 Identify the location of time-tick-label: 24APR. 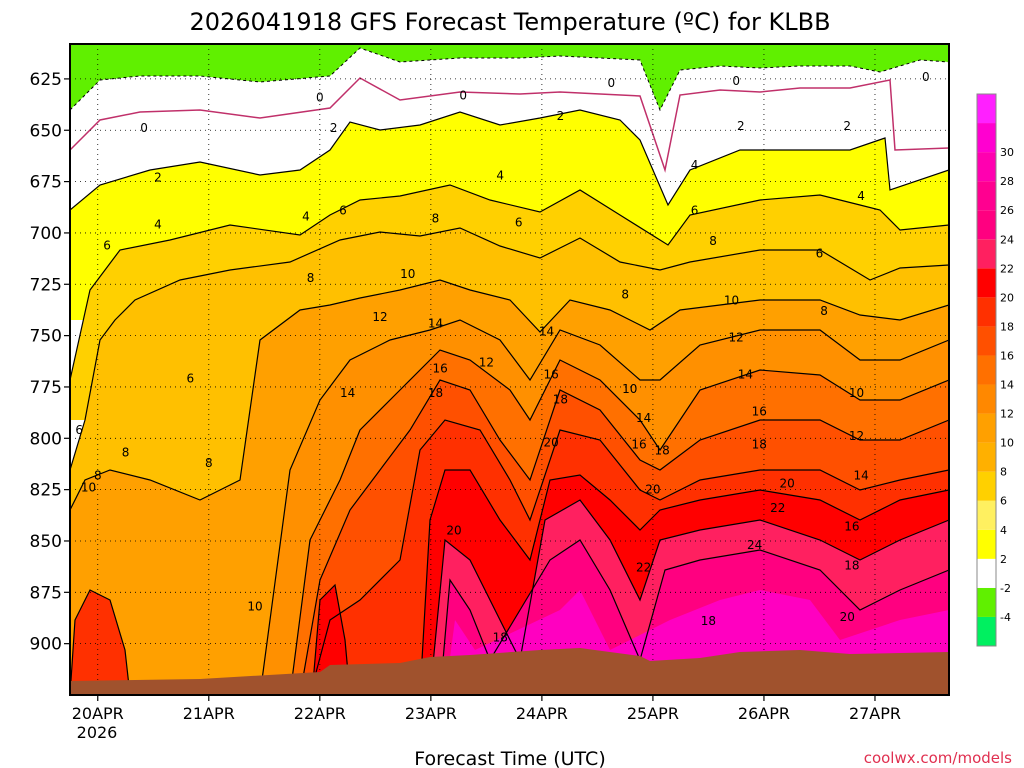
(542, 713).